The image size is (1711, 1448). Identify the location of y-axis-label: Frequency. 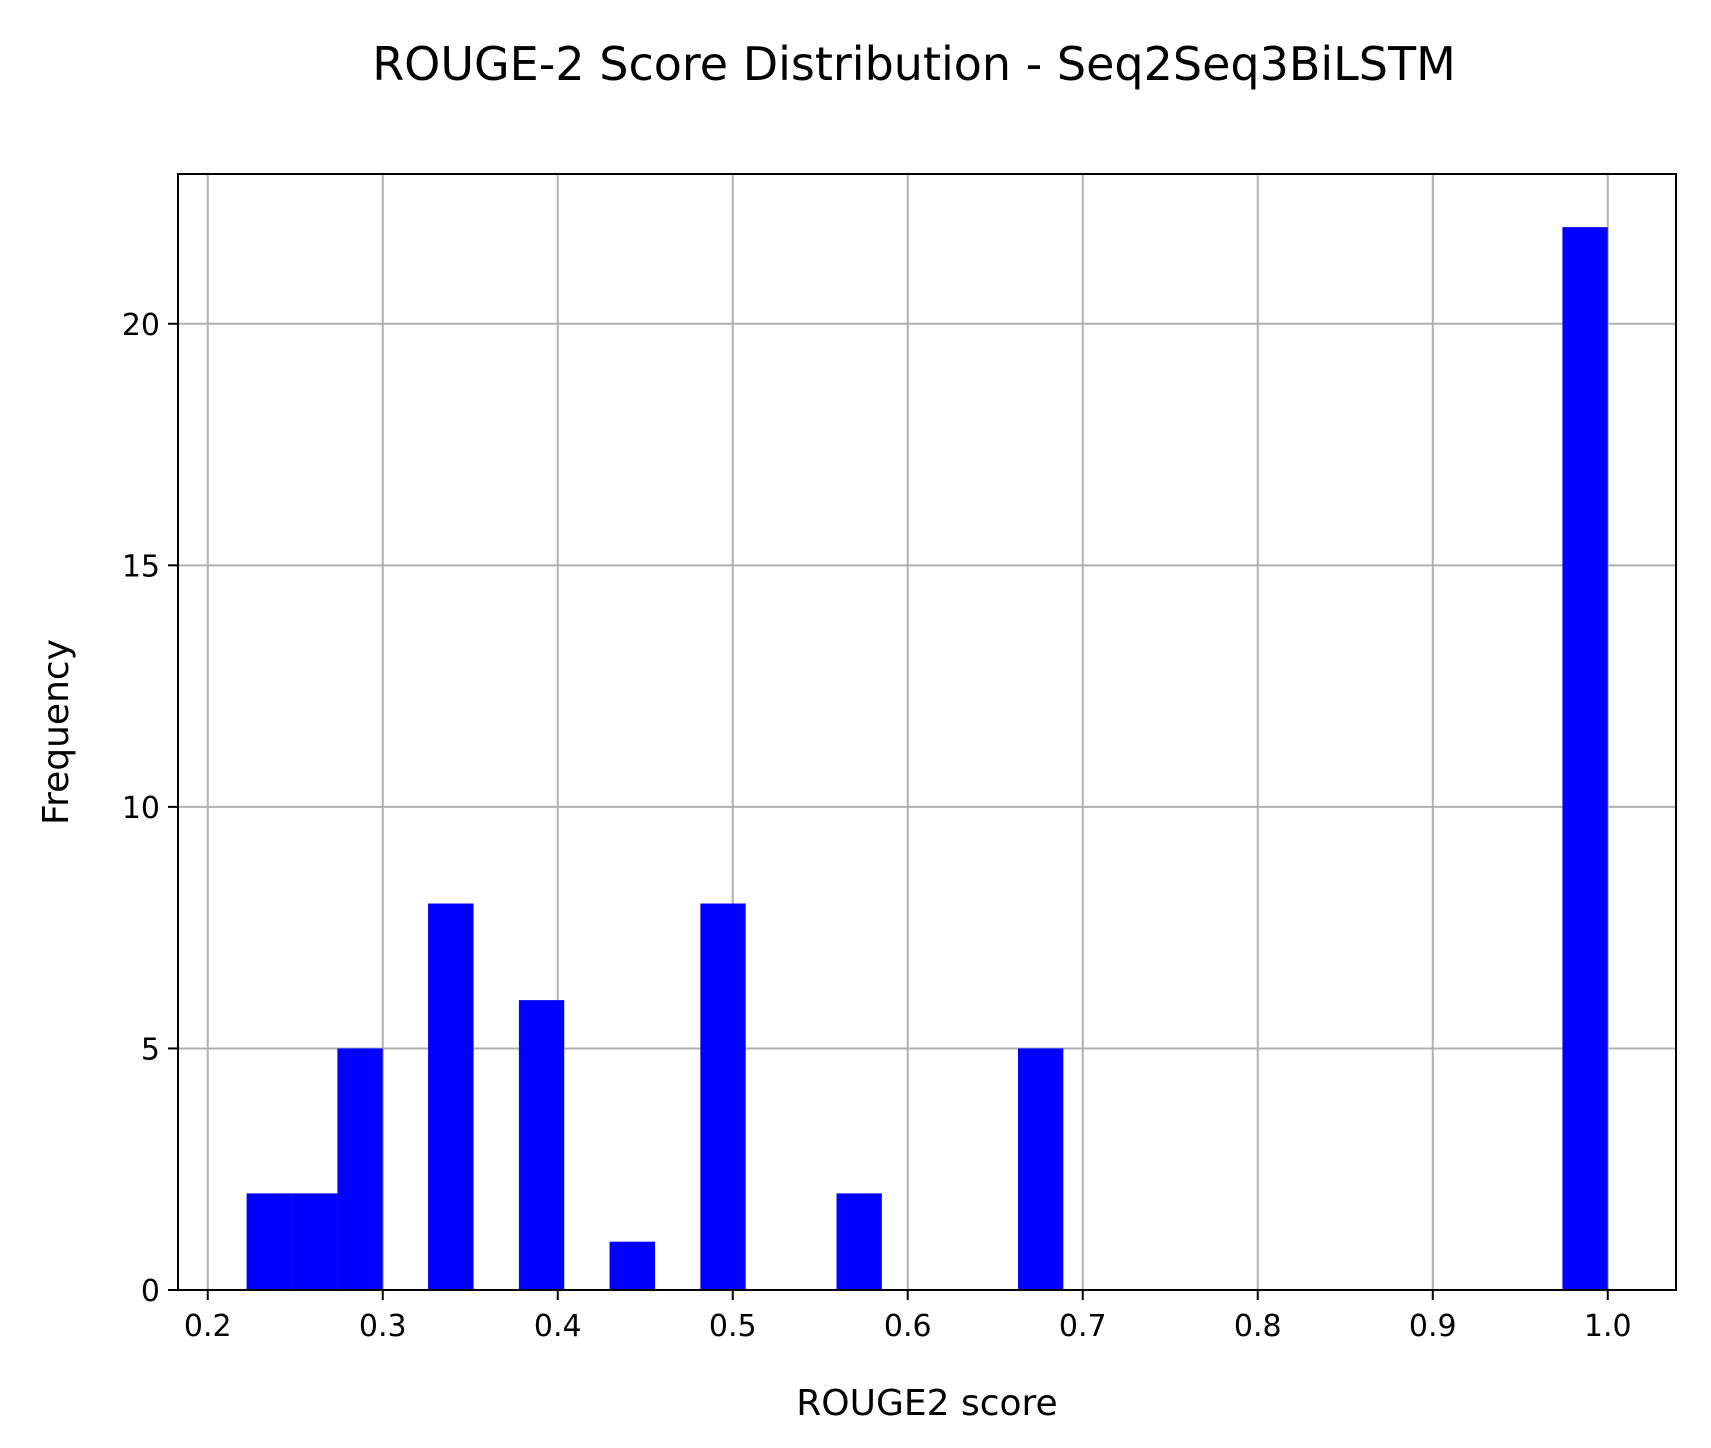
(56, 732).